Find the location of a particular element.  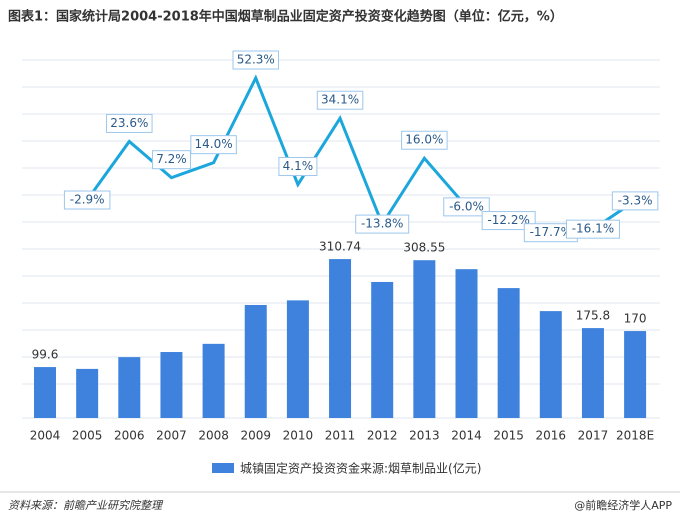

legend-label: 城镇固定资产投资资金来源:烟草制品业(亿元) is located at coordinates (360, 468).